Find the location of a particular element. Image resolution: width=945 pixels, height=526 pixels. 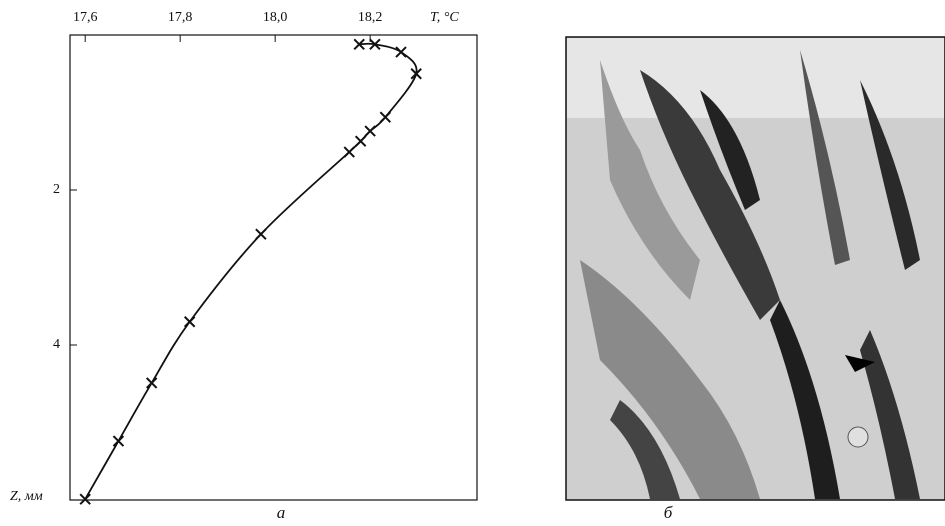

x-tick-label: 17,8 is located at coordinates (180, 17).